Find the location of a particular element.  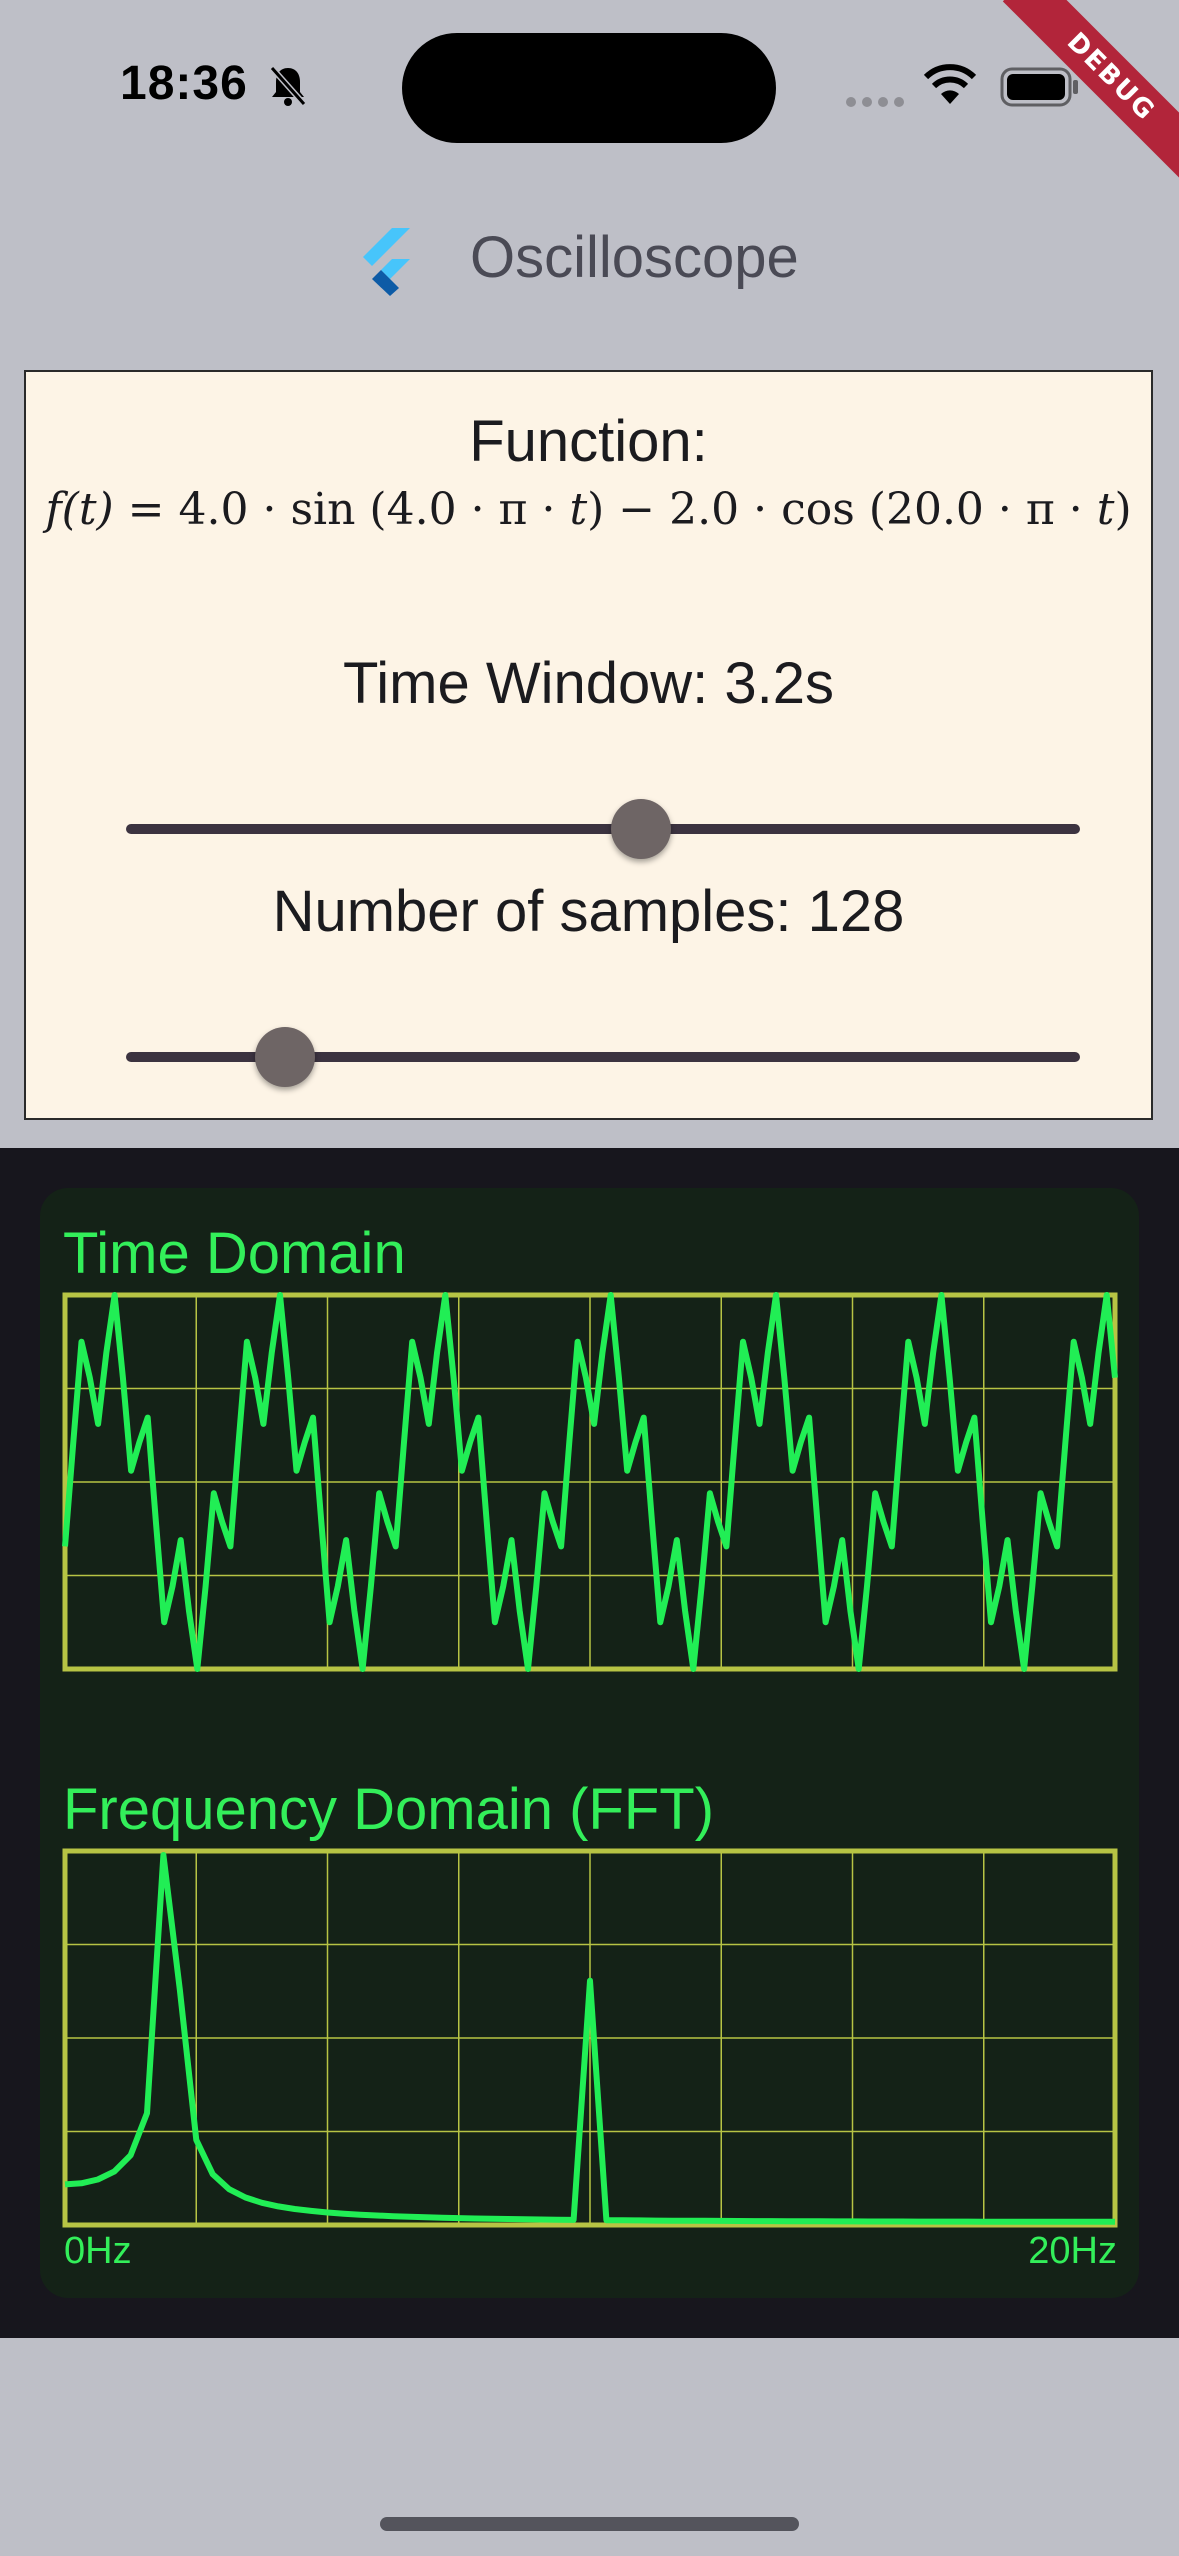

formula-amplitude-b: 2.0 is located at coordinates (704, 509).